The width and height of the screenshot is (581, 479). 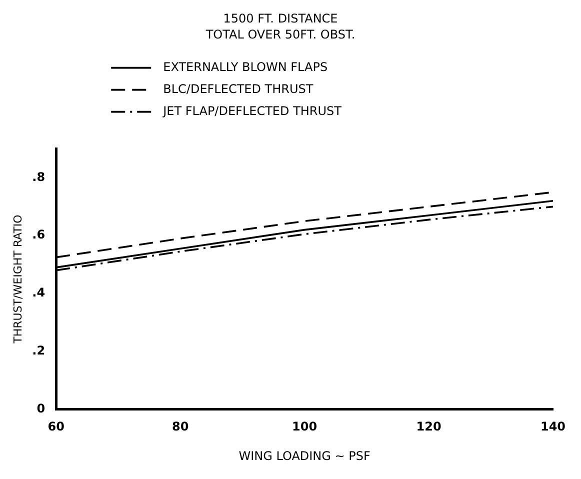 What do you see at coordinates (280, 35) in the screenshot?
I see `chart-subtitle: TOTAL OVER 50FT. OBST.` at bounding box center [280, 35].